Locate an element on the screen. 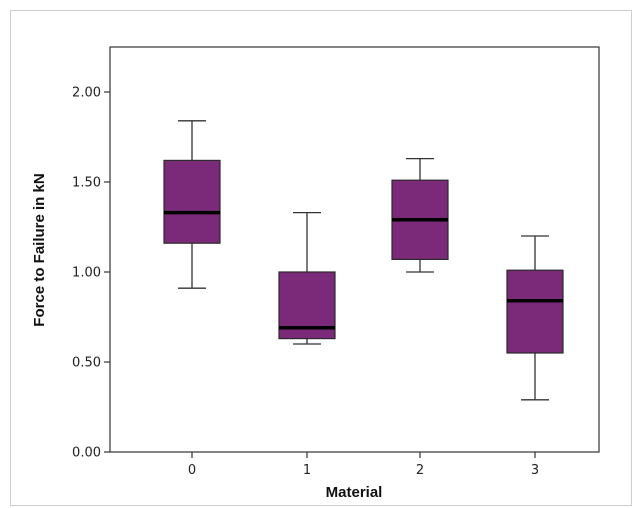 This screenshot has height=508, width=642. y-tick-label: 1.00 is located at coordinates (86, 273).